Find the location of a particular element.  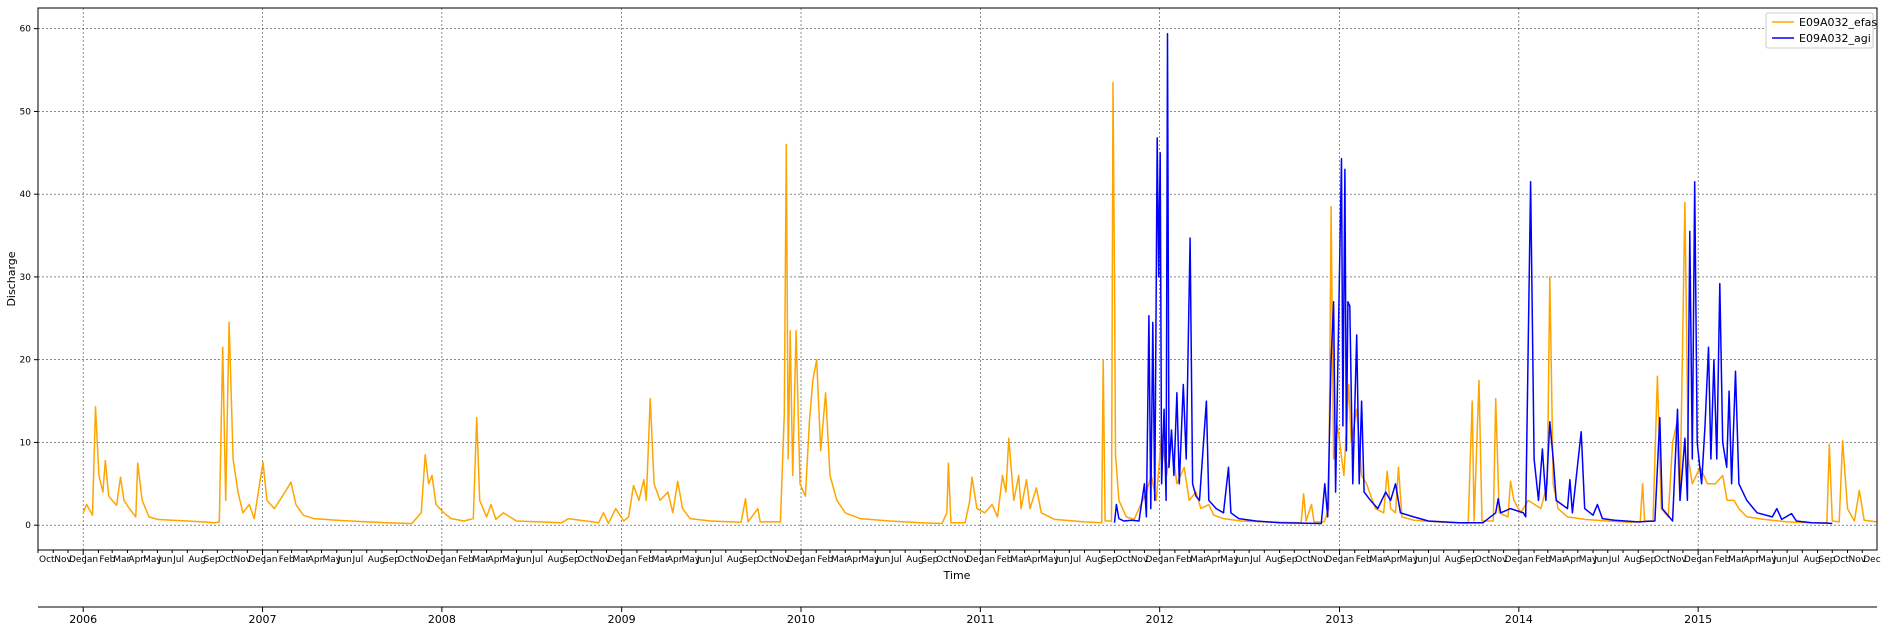

y-tick-label: 30 is located at coordinates (26, 278).